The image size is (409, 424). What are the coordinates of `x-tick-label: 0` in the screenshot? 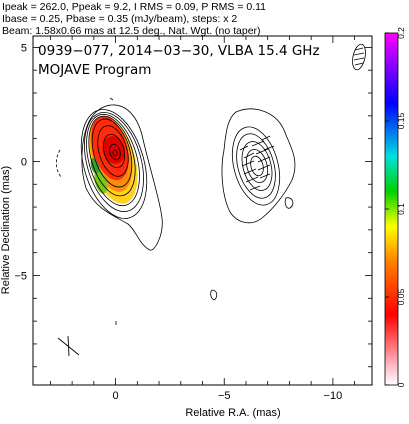 It's located at (116, 396).